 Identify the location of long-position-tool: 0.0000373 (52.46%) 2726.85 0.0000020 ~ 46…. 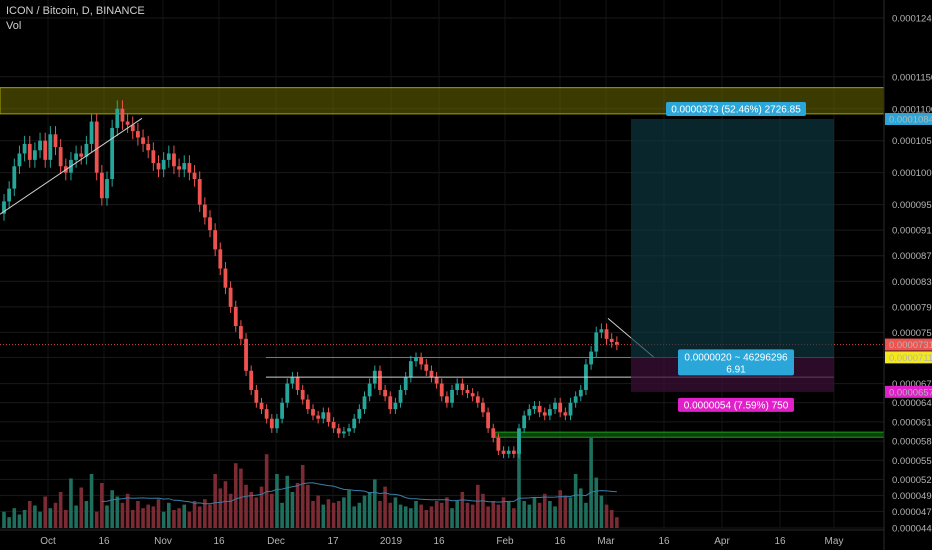
(732, 256).